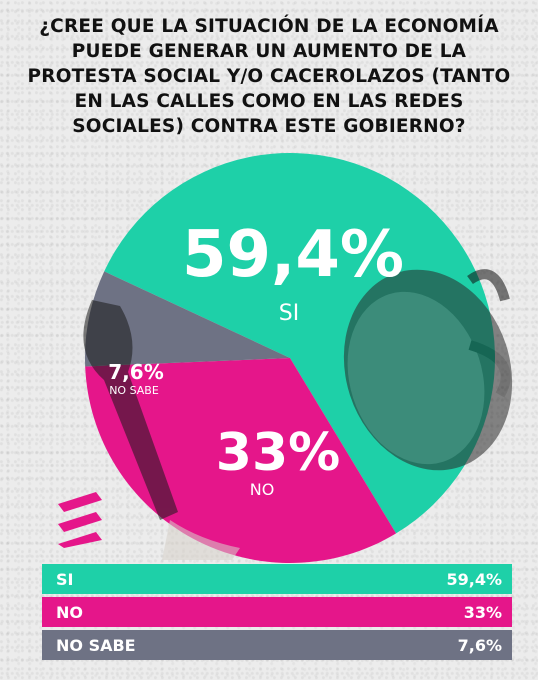 This screenshot has height=680, width=538. I want to click on si-percent-label: 59,4%, so click(293, 255).